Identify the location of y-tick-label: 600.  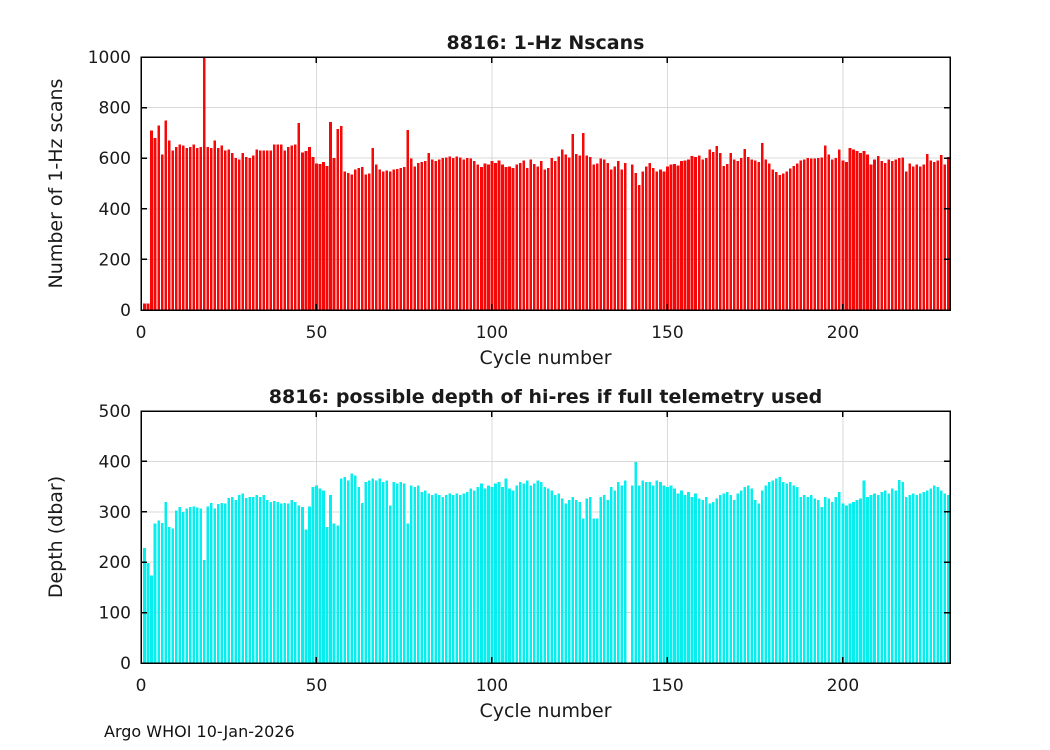
(115, 159).